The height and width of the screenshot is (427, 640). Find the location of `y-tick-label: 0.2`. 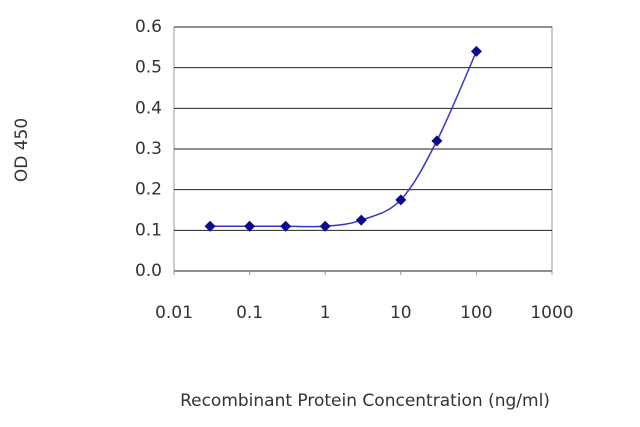

y-tick-label: 0.2 is located at coordinates (148, 190).